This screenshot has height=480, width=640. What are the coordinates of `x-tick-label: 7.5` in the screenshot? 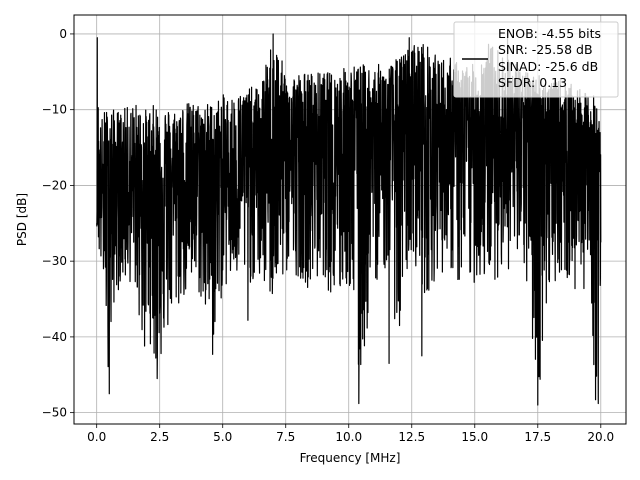 It's located at (285, 437).